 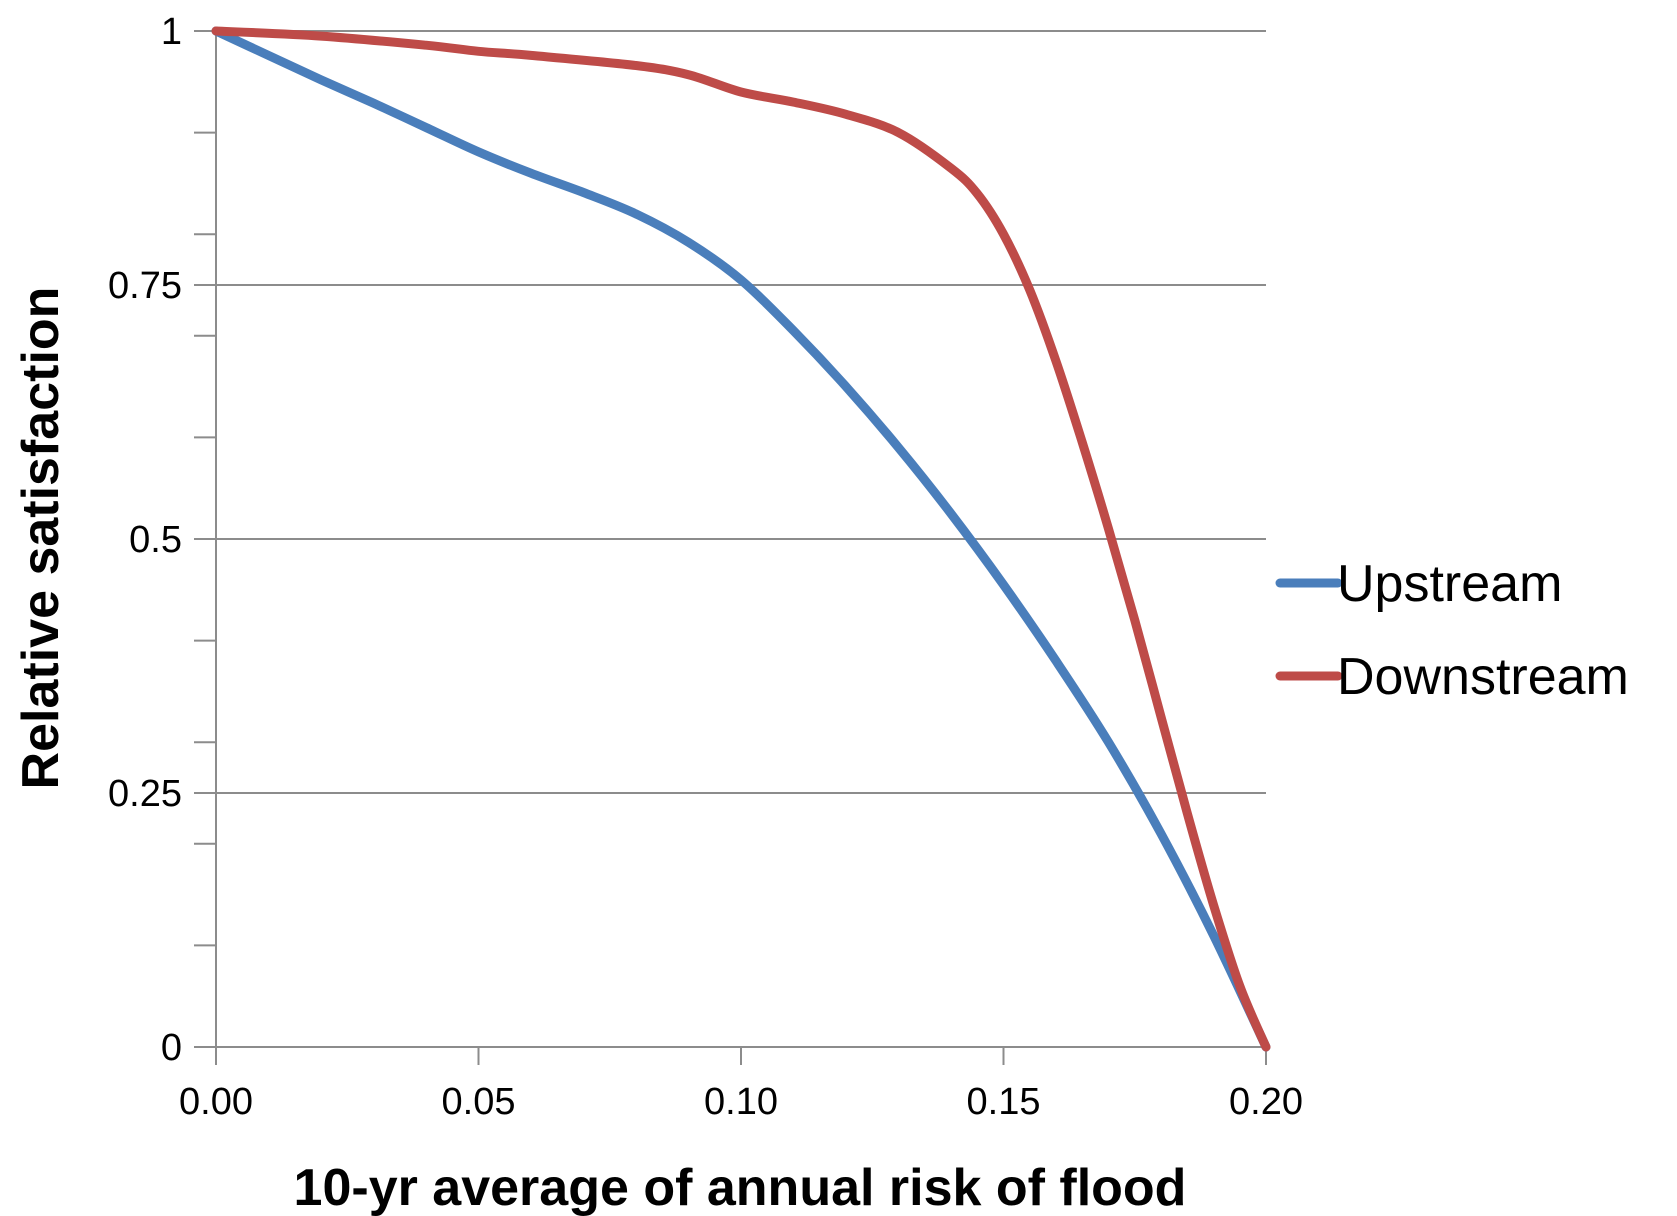 I want to click on y-tick-label: 0.5, so click(x=155, y=540).